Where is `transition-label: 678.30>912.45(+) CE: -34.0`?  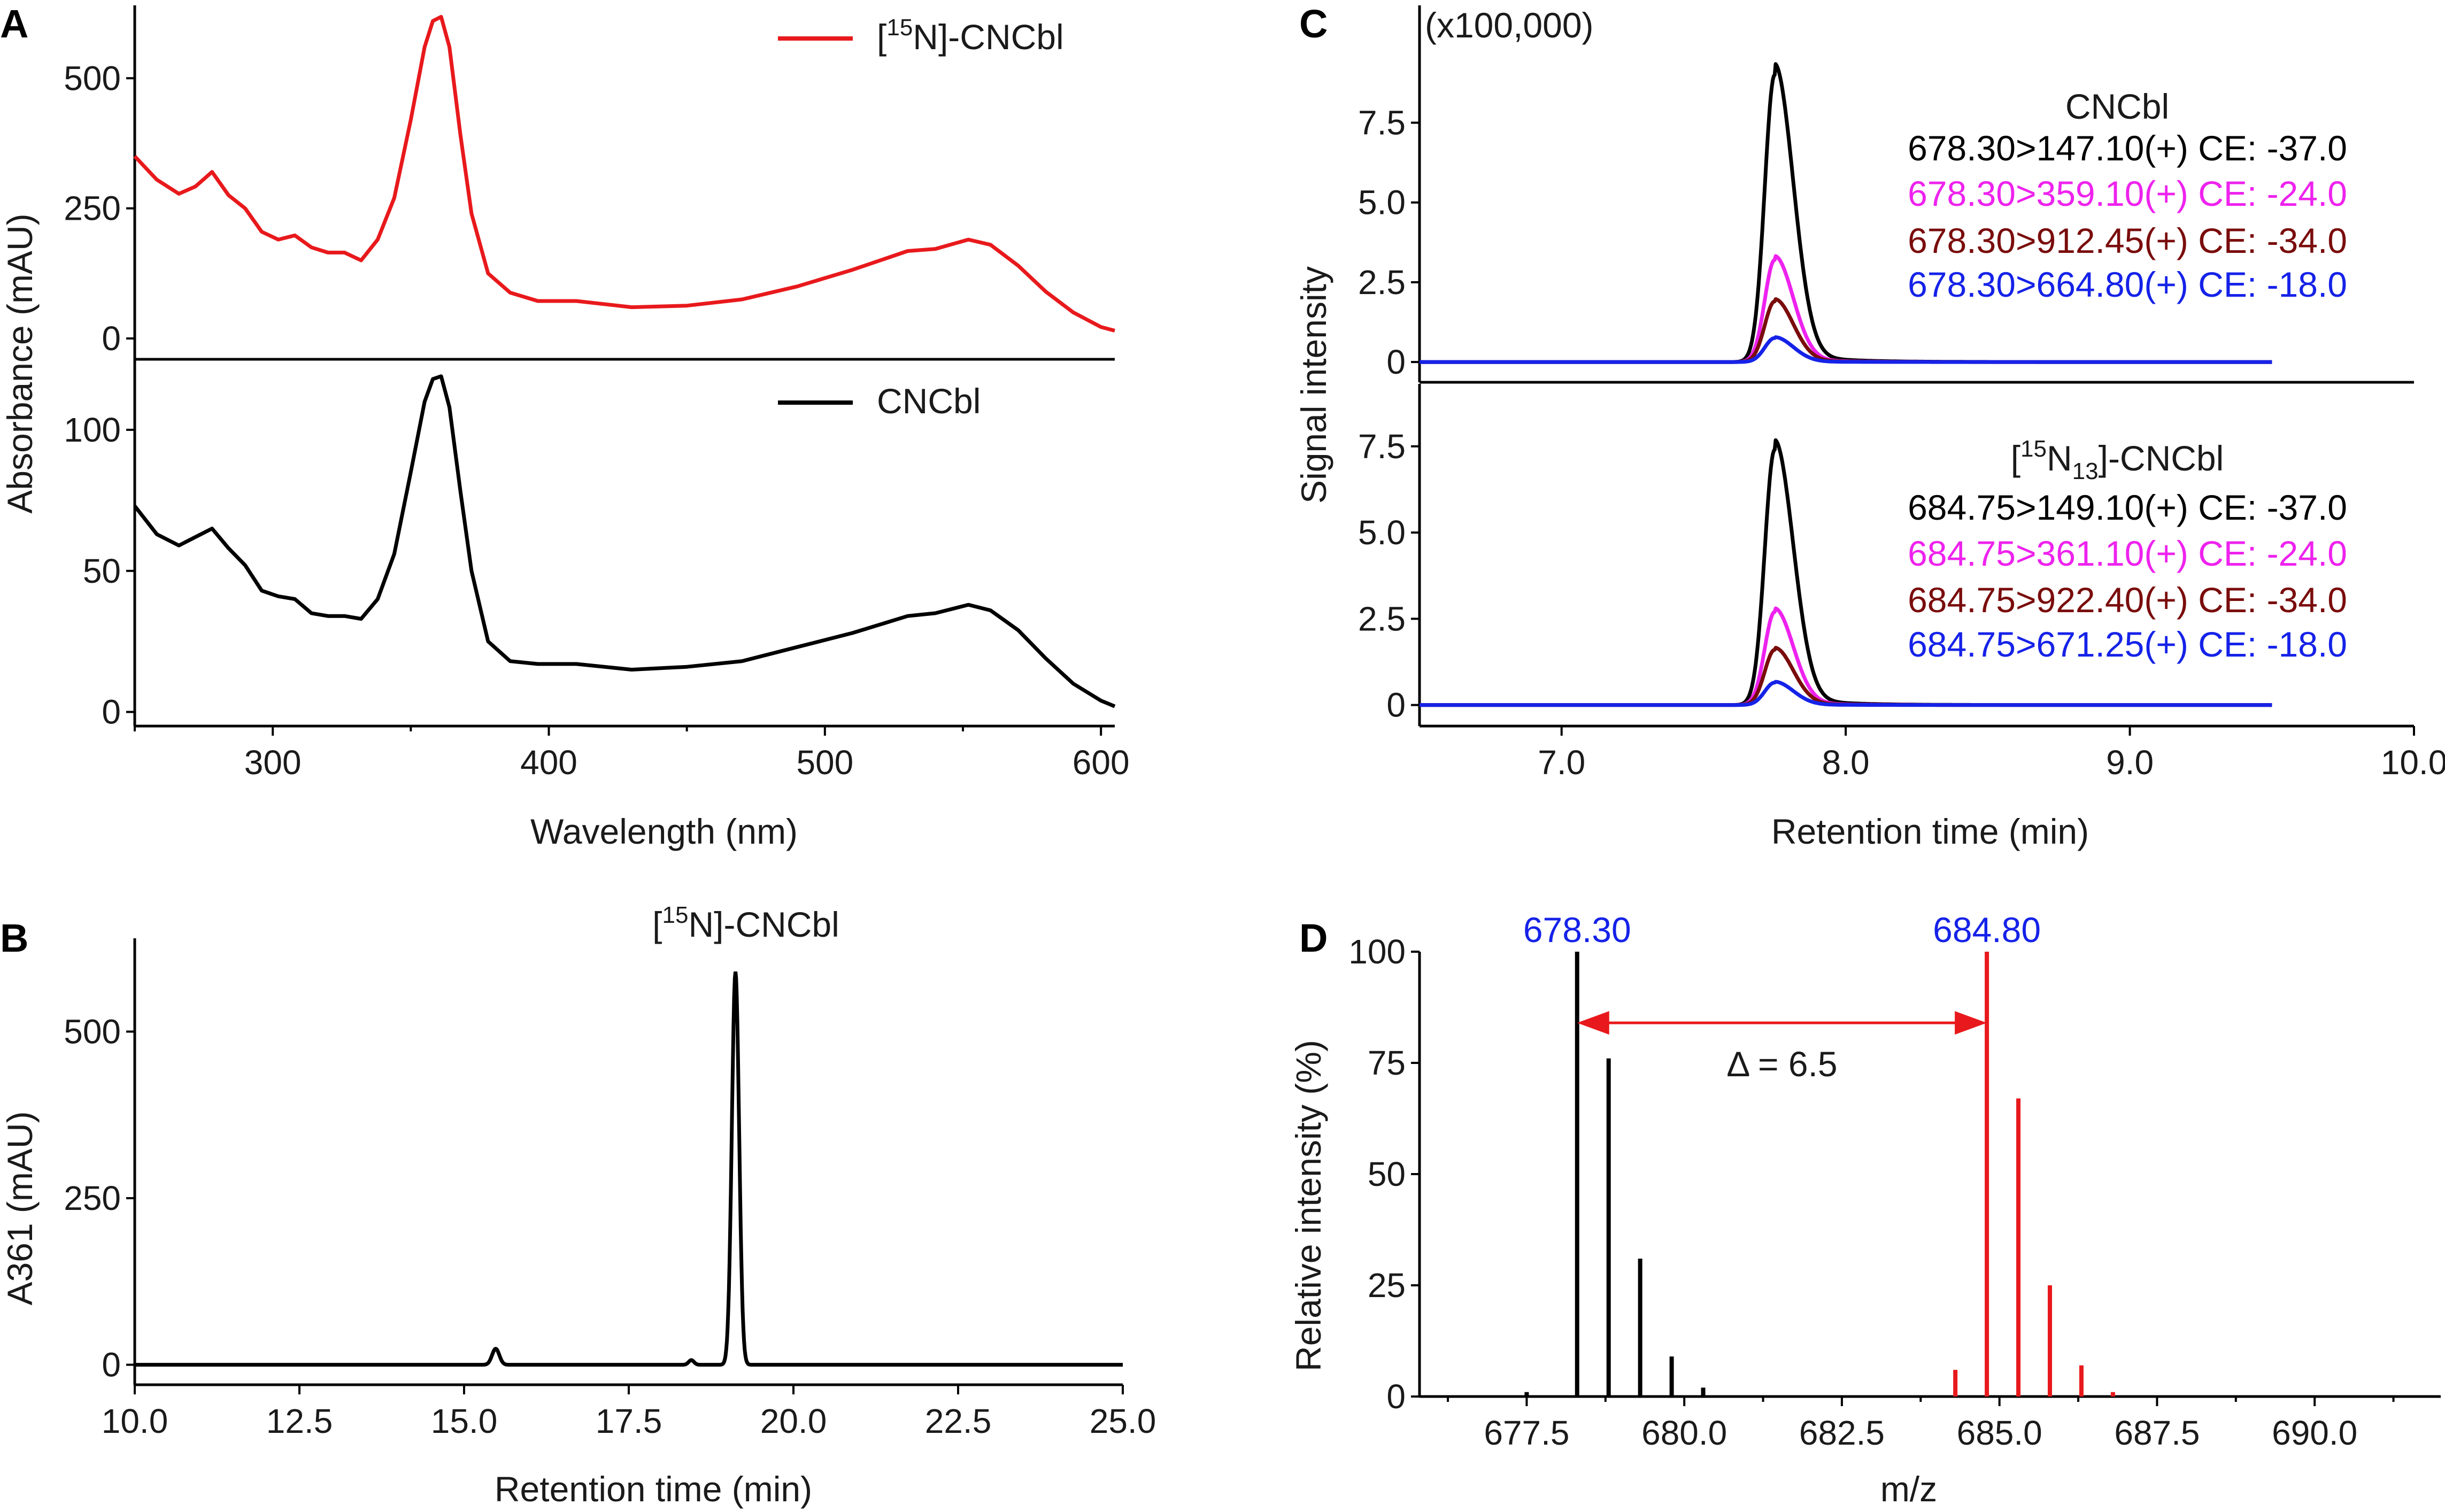
transition-label: 678.30>912.45(+) CE: -34.0 is located at coordinates (2127, 241).